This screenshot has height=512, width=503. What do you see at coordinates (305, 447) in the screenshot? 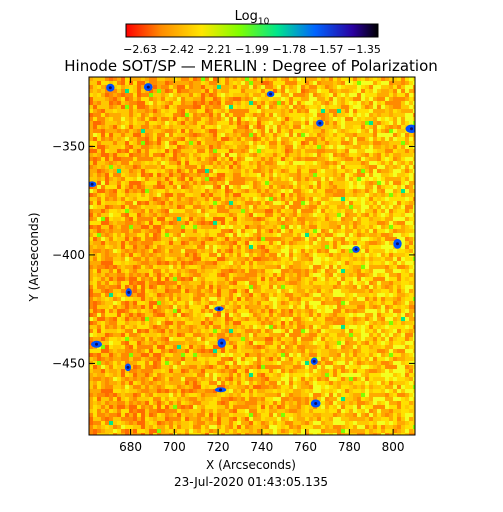
I see `x-tick-label: 760` at bounding box center [305, 447].